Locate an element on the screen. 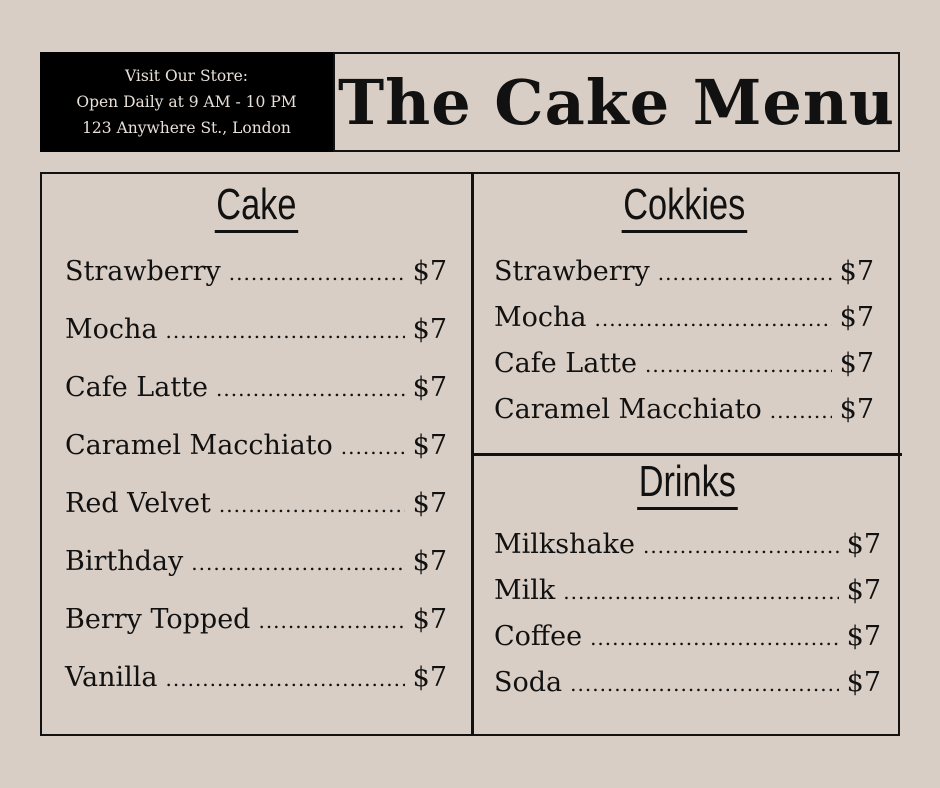  page-title: The Cake Menu is located at coordinates (616, 102).